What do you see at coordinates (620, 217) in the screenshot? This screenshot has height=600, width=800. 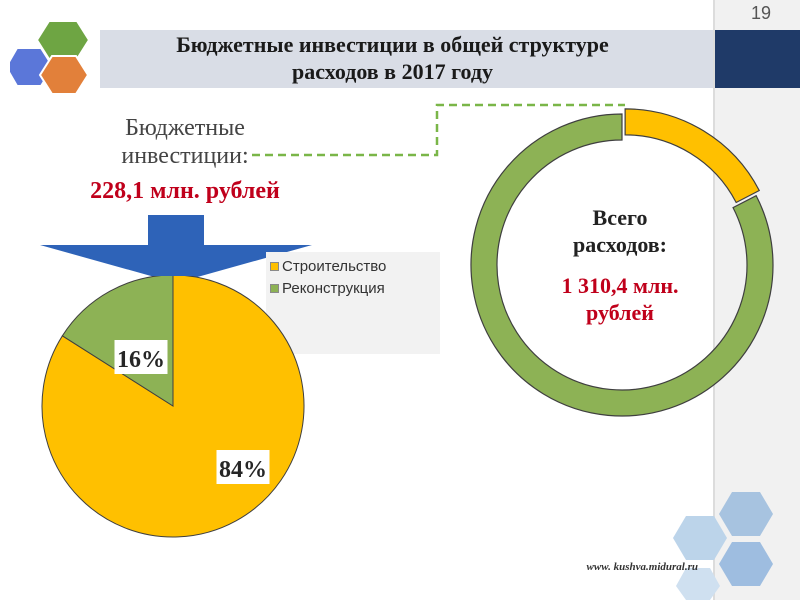 I see `total-expenses-label-line-1: Всего` at bounding box center [620, 217].